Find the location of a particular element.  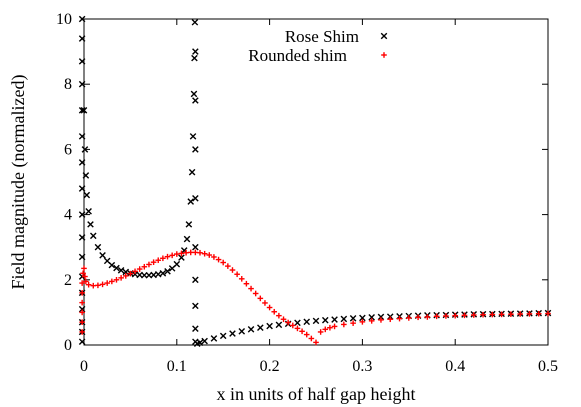

legend-marker-rounded-shim is located at coordinates (384, 55).